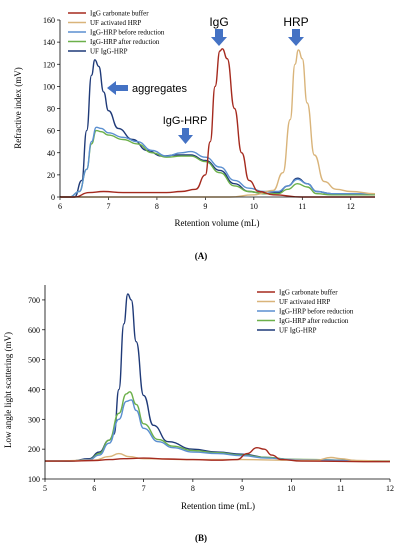  What do you see at coordinates (390, 488) in the screenshot?
I see `chart-b-x-tick-label: 12` at bounding box center [390, 488].